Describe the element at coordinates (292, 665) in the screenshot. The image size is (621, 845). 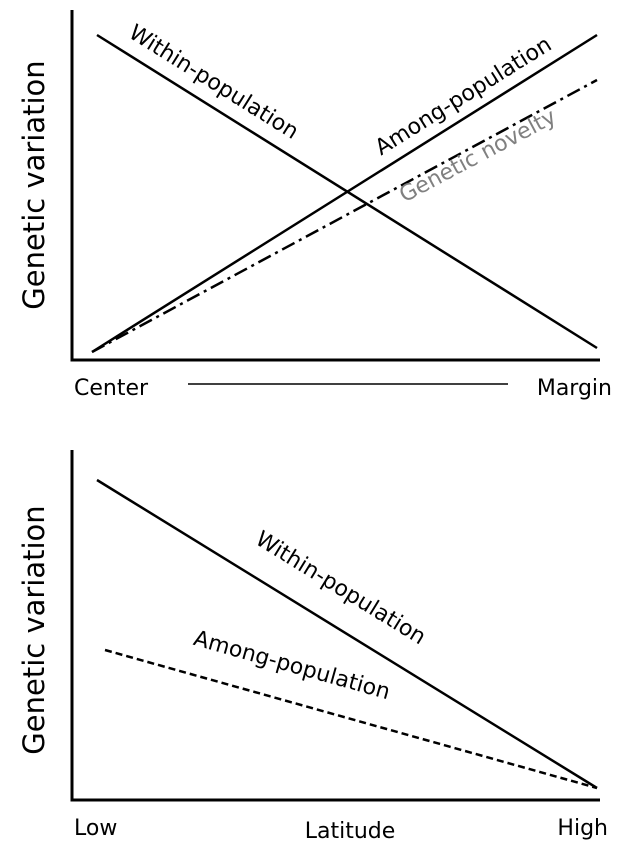
I see `line-label: Among-population` at that location.